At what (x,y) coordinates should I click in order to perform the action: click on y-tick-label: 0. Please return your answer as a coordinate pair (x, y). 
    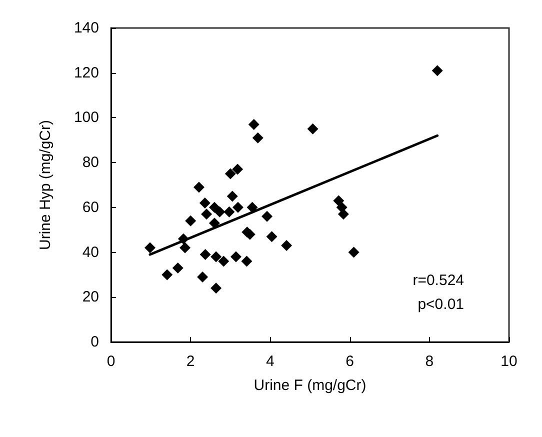
    Looking at the image, I should click on (94, 342).